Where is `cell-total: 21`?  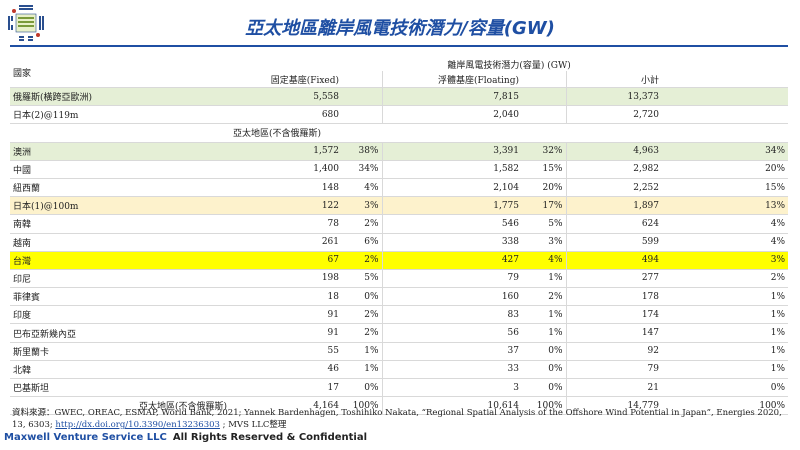
cell-total: 21 is located at coordinates (614, 388).